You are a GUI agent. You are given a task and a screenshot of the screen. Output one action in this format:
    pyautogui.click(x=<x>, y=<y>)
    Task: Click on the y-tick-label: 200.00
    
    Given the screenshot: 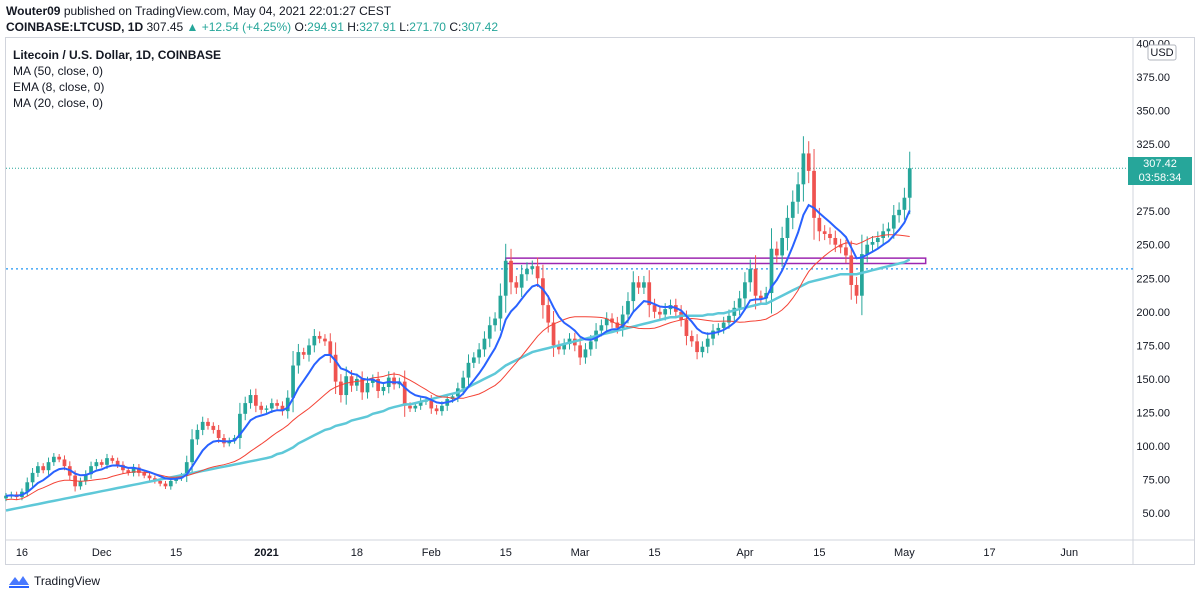 What is the action you would take?
    pyautogui.click(x=1153, y=313)
    